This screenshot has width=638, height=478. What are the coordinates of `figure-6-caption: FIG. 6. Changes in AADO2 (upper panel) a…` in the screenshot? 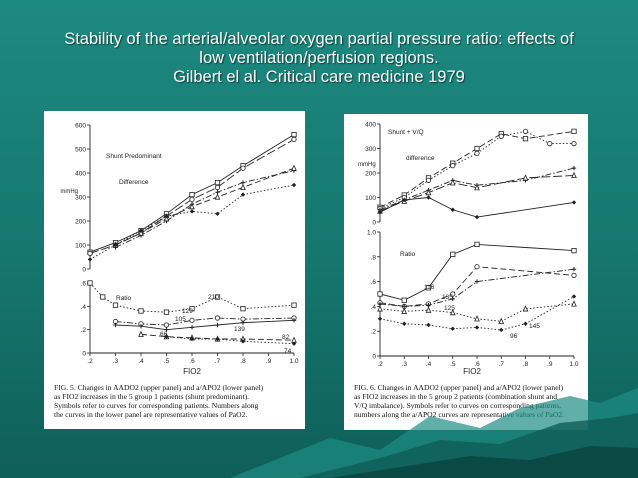 It's located at (468, 401).